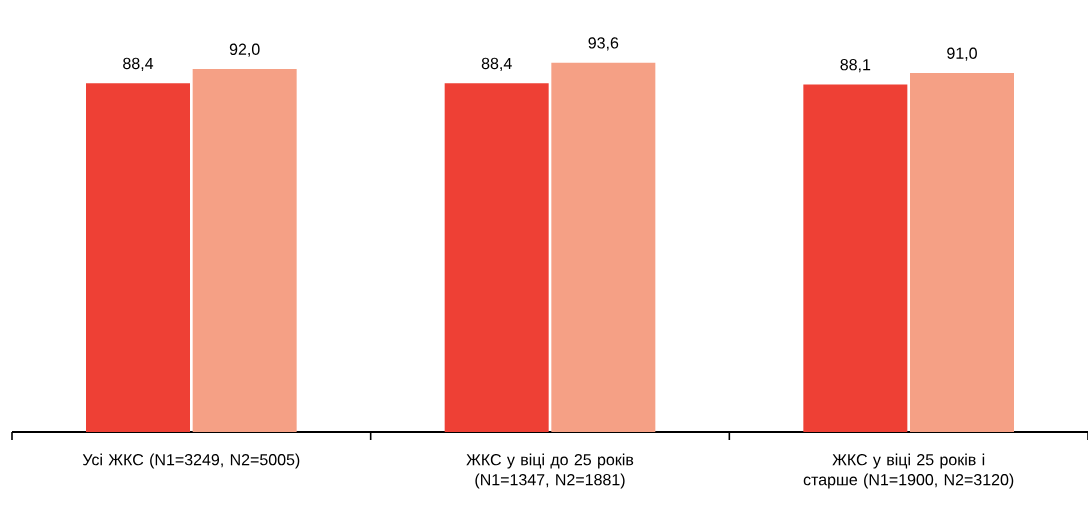 The height and width of the screenshot is (516, 1088). What do you see at coordinates (191, 461) in the screenshot?
I see `x-tick-label: Усі ЖКС (N1=3249, N2=5005)` at bounding box center [191, 461].